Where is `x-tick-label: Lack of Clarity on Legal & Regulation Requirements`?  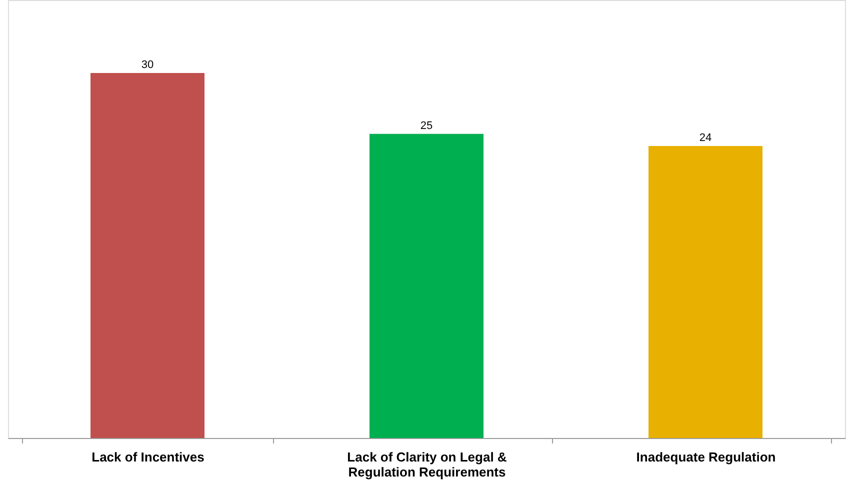
x-tick-label: Lack of Clarity on Legal & Regulation Requirements is located at coordinates (427, 465).